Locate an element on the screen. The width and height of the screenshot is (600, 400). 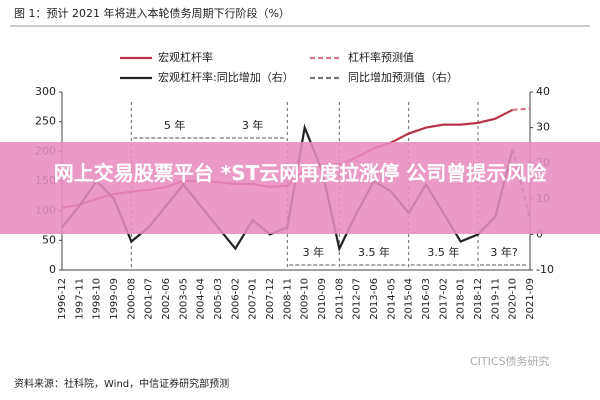
legend-label: 宏观杠杆率:同比增加（右） is located at coordinates (226, 77).